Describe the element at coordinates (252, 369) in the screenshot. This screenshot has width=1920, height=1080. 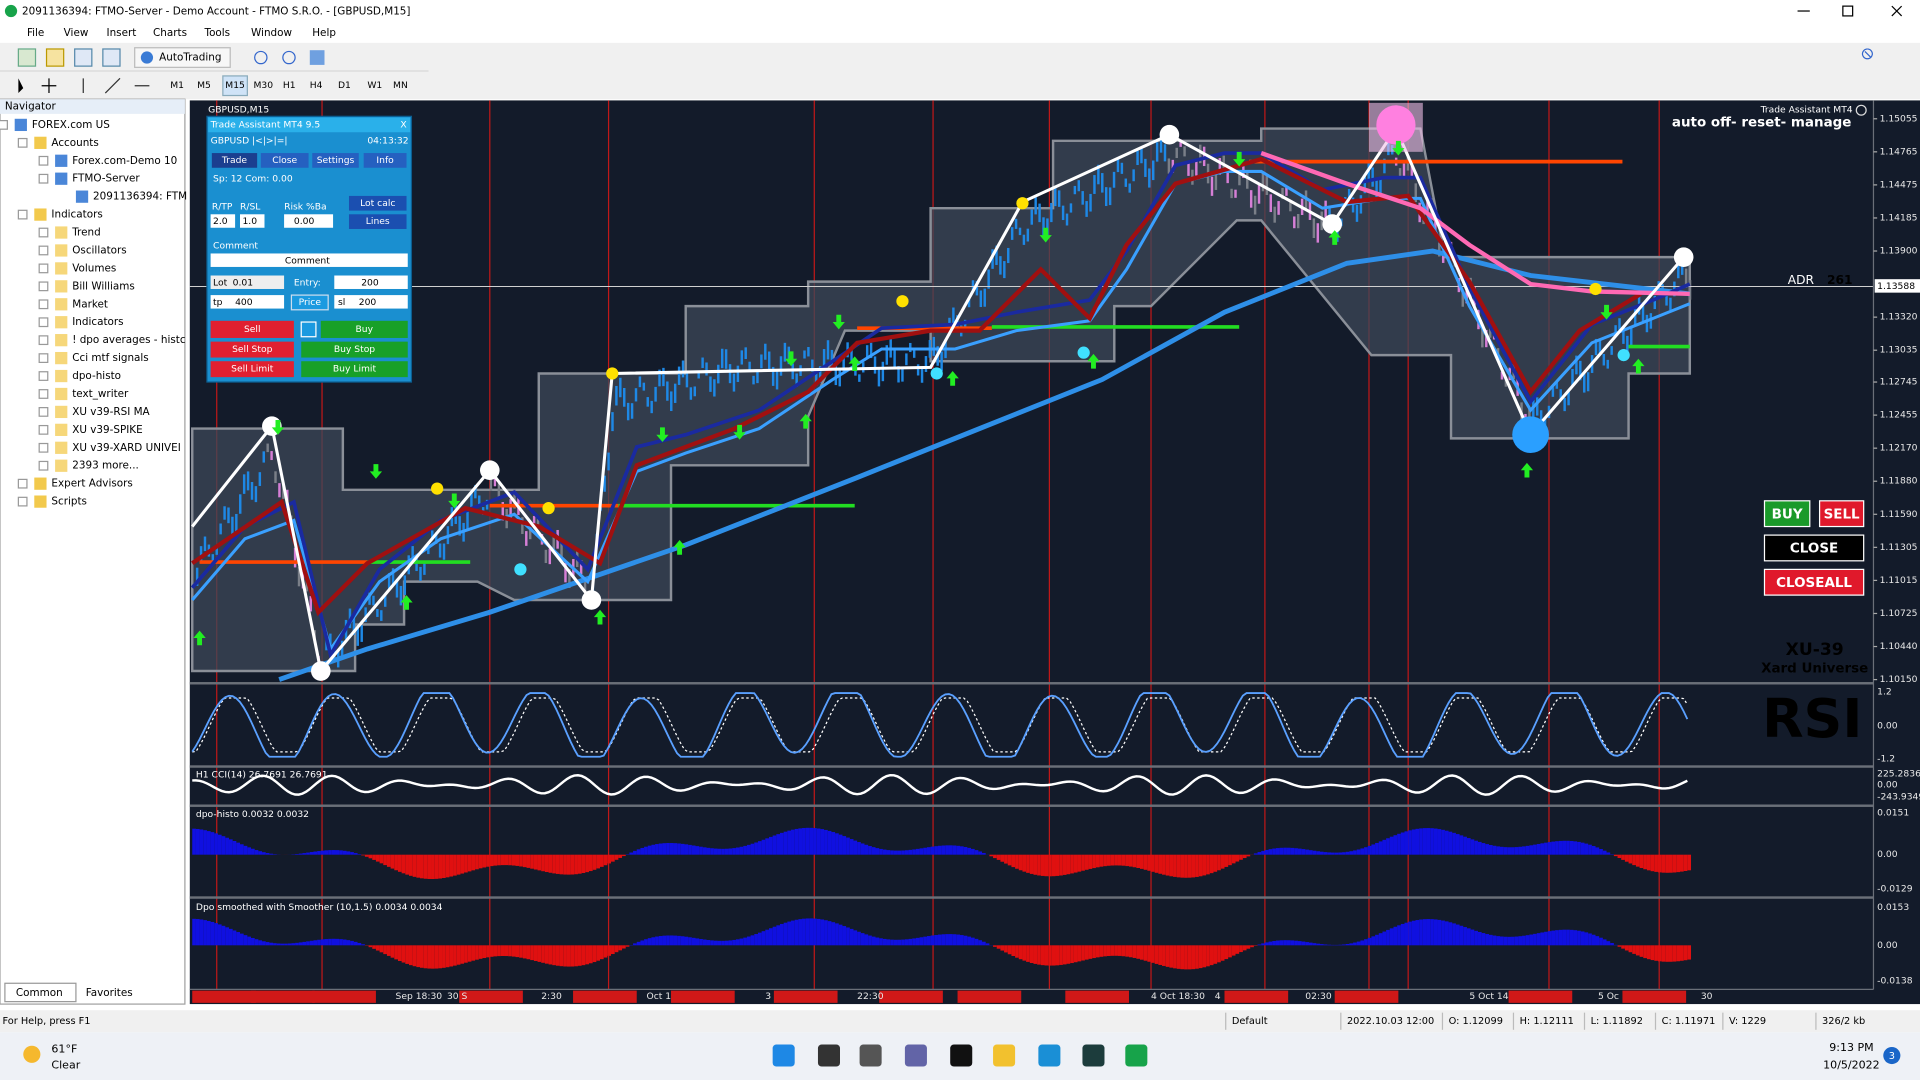
I see `selllimit-button` at that location.